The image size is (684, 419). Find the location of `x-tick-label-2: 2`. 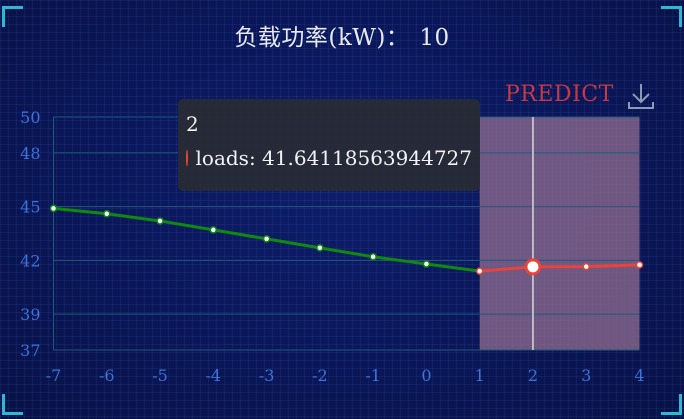

x-tick-label-2: 2 is located at coordinates (533, 375).